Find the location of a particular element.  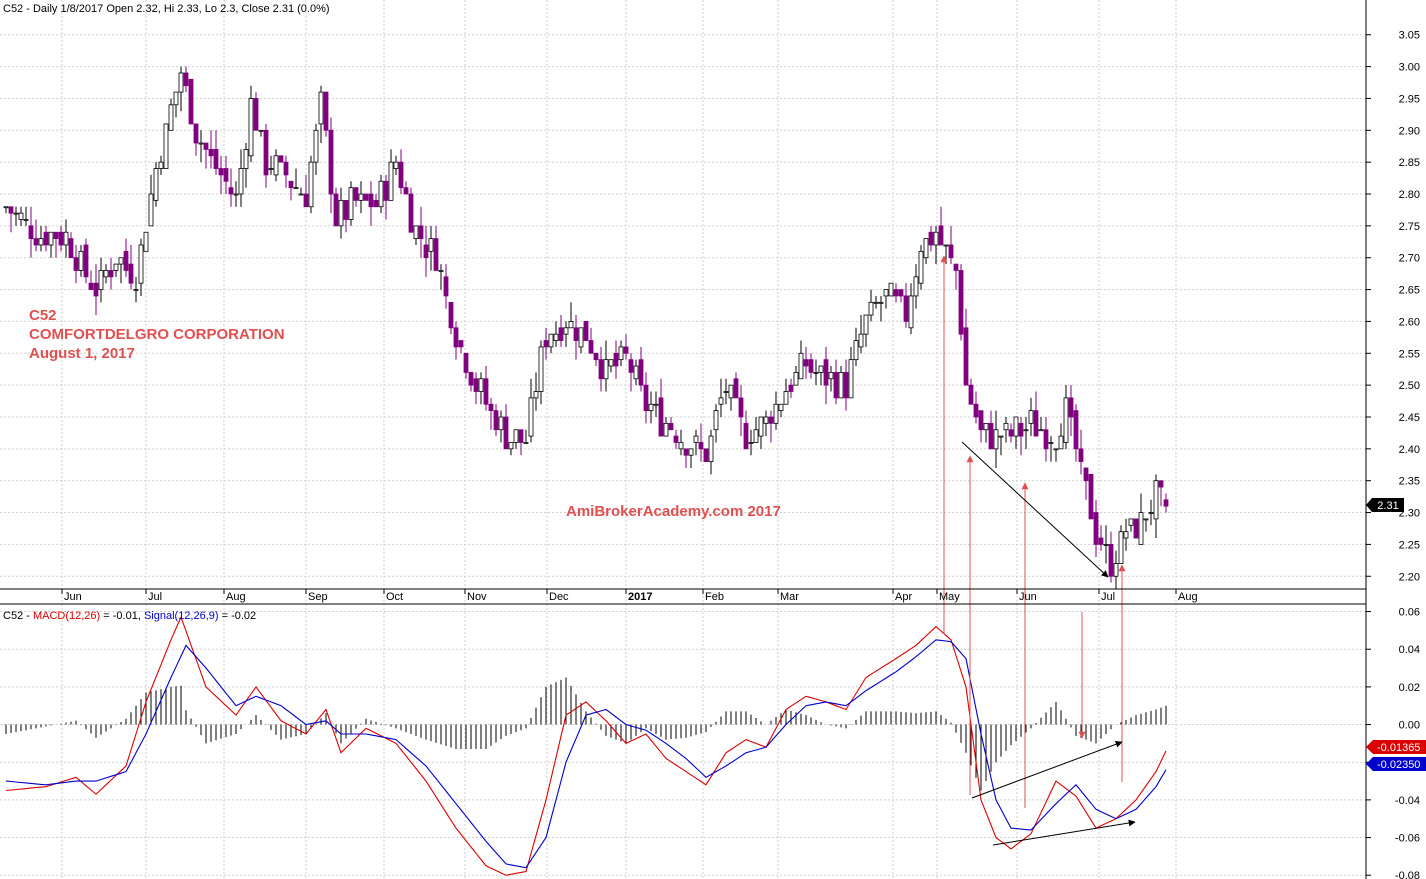

date-tick-label: Apr is located at coordinates (903, 597).